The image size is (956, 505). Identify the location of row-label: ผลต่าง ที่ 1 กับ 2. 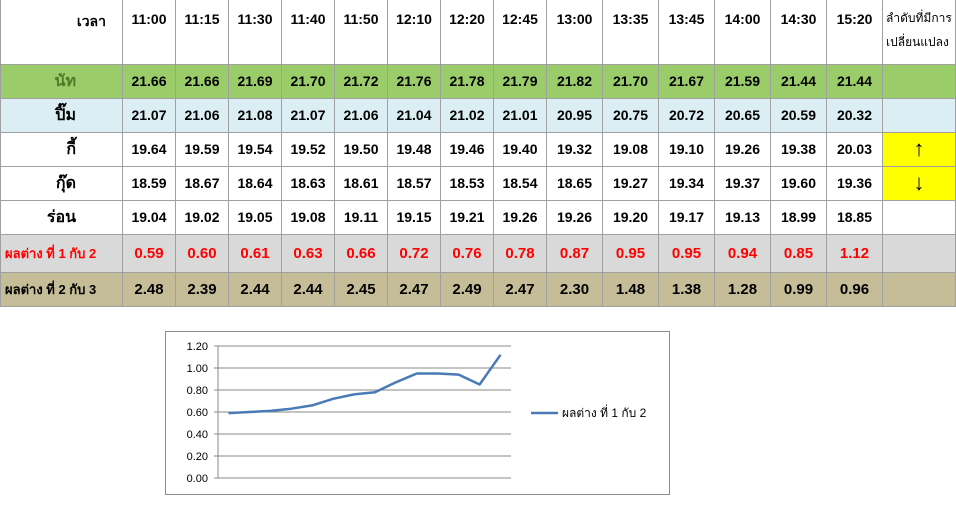
(61, 253).